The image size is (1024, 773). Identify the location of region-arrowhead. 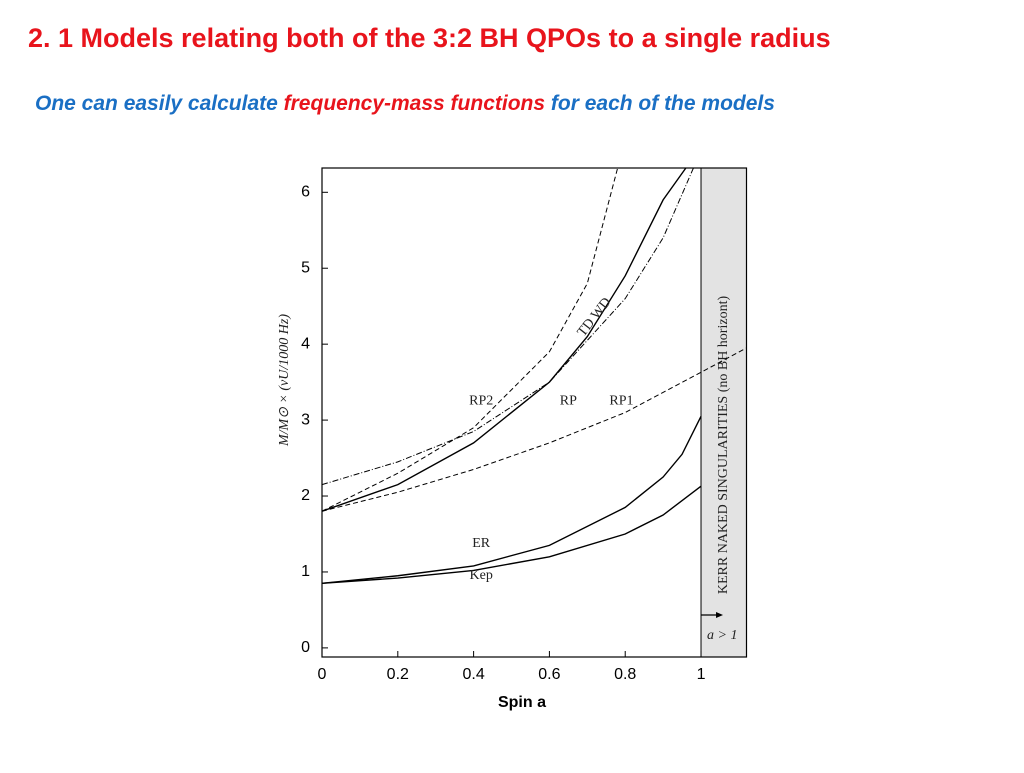
(720, 615).